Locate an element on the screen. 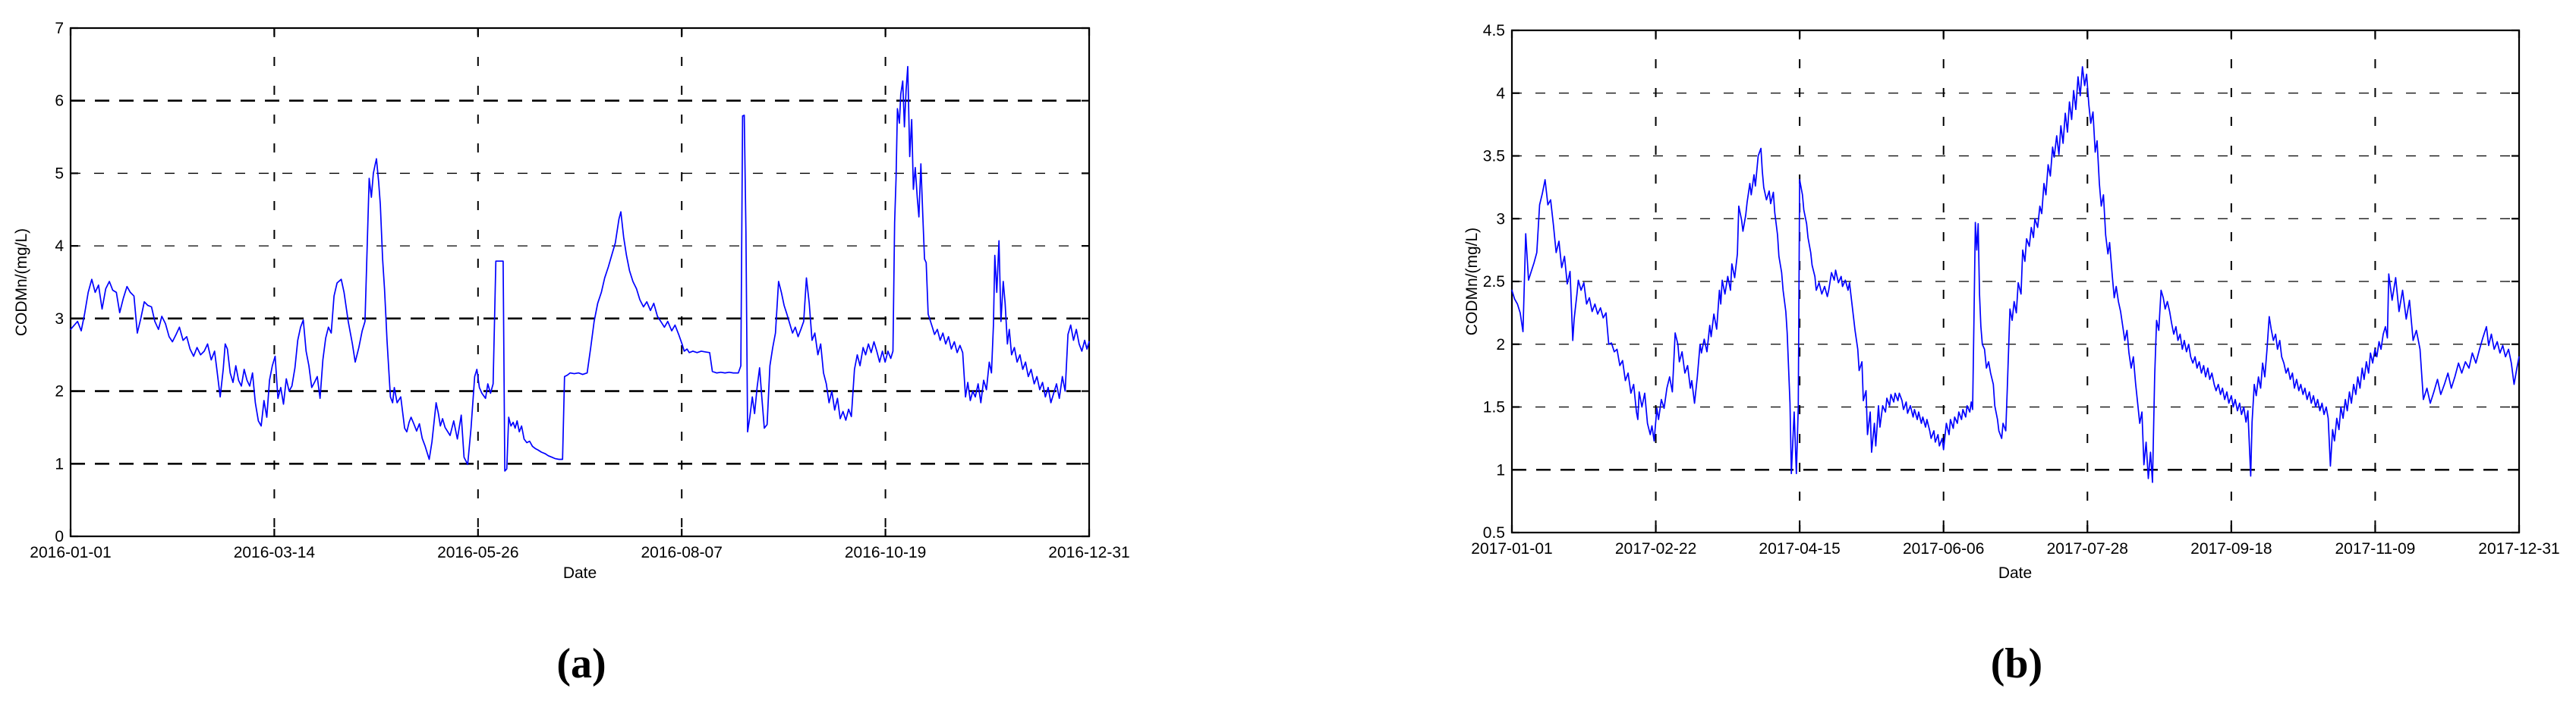 The width and height of the screenshot is (2576, 704). x-tick-label: 2017-04-15 is located at coordinates (1799, 549).